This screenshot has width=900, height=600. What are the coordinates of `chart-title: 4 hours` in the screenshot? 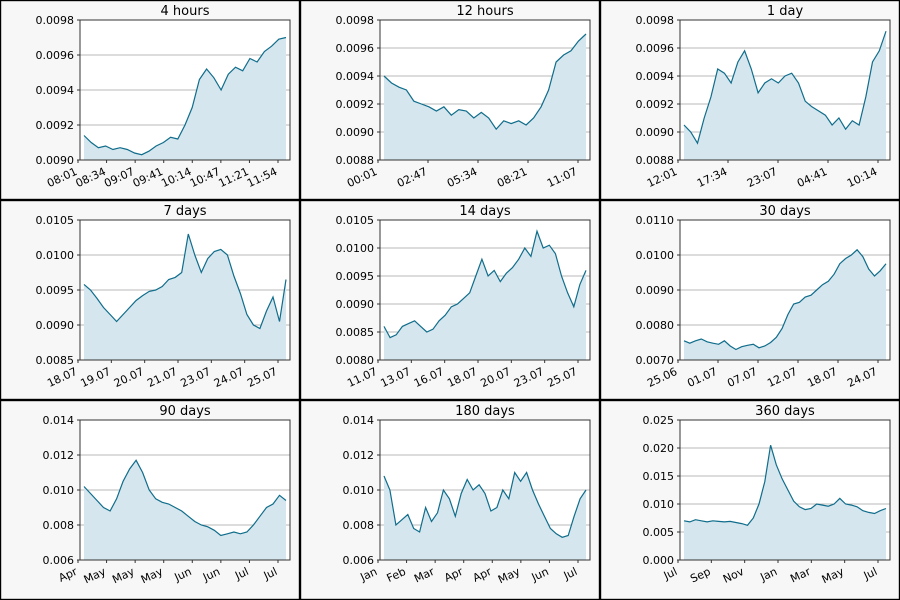 It's located at (185, 11).